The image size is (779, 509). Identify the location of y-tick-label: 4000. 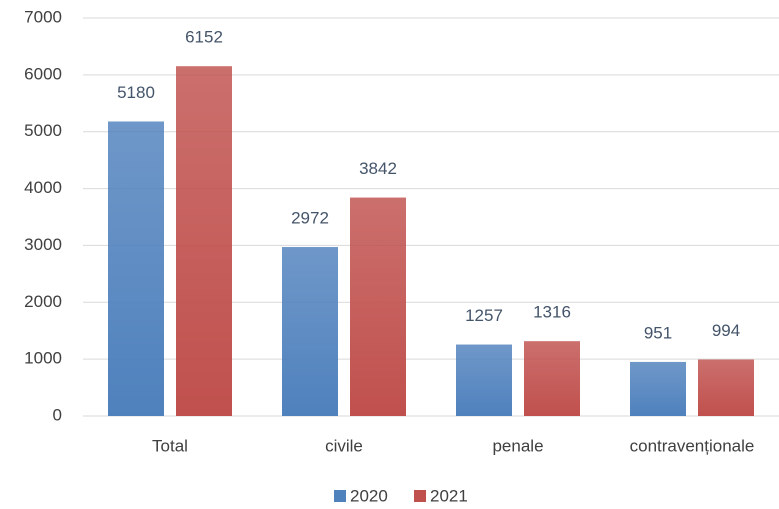
(43, 187).